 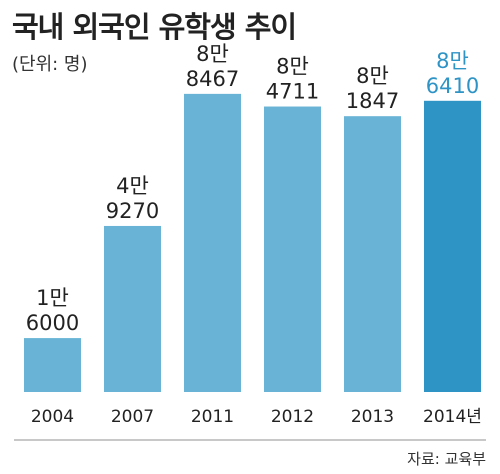 I want to click on x-tick-label-2014년: 2014년, so click(x=452, y=417).